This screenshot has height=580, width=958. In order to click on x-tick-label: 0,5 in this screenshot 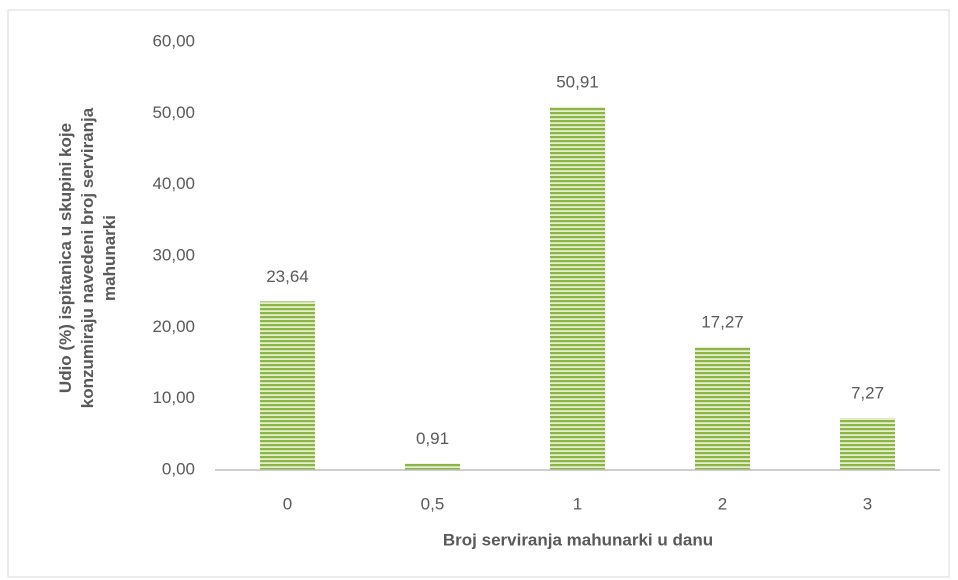, I will do `click(433, 503)`.